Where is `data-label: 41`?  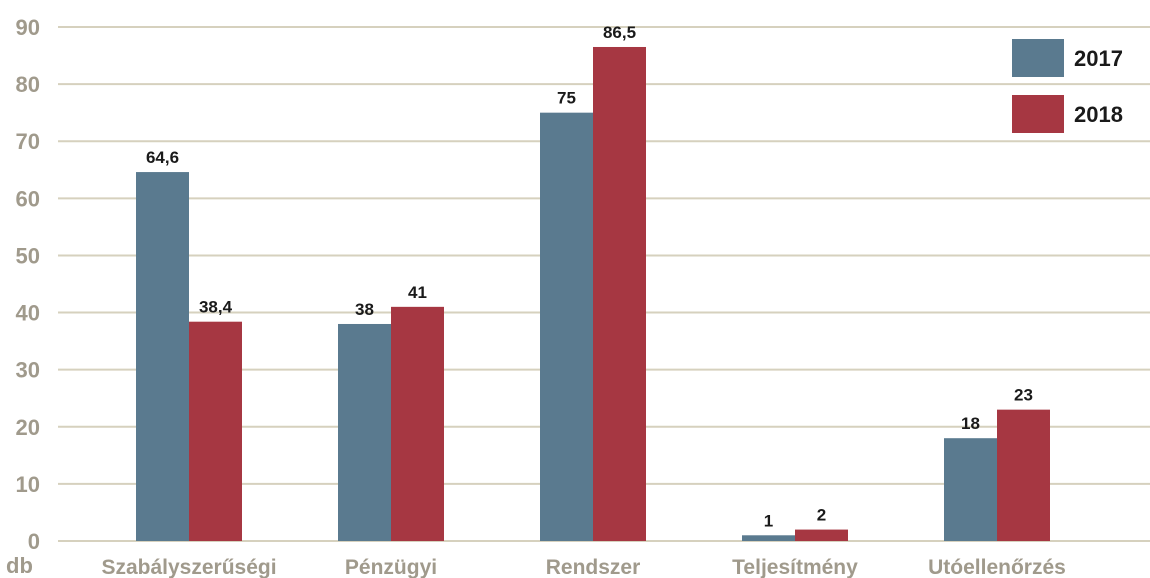
data-label: 41 is located at coordinates (417, 292).